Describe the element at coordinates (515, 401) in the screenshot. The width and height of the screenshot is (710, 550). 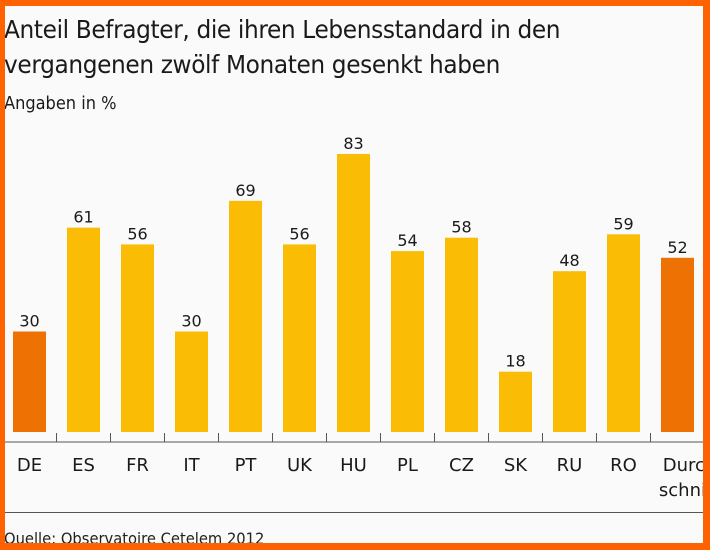
I see `bar-sk` at that location.